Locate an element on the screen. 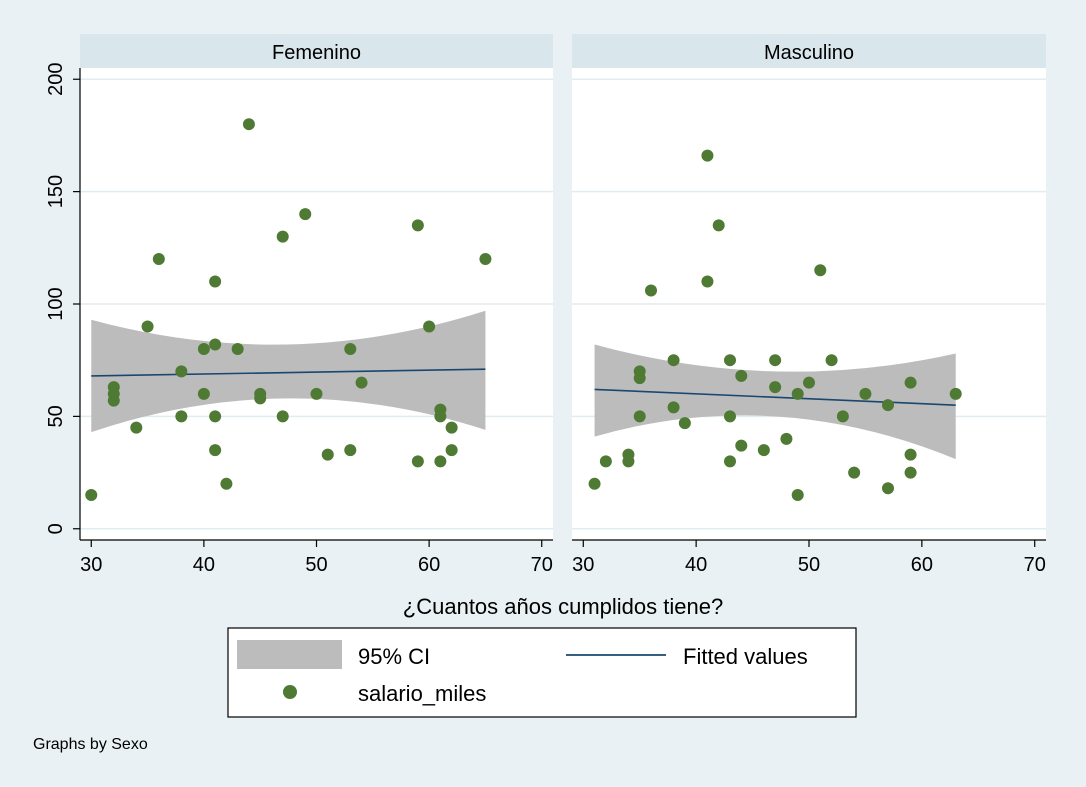 This screenshot has height=787, width=1086. legend-ci-label: 95% CI is located at coordinates (394, 656).